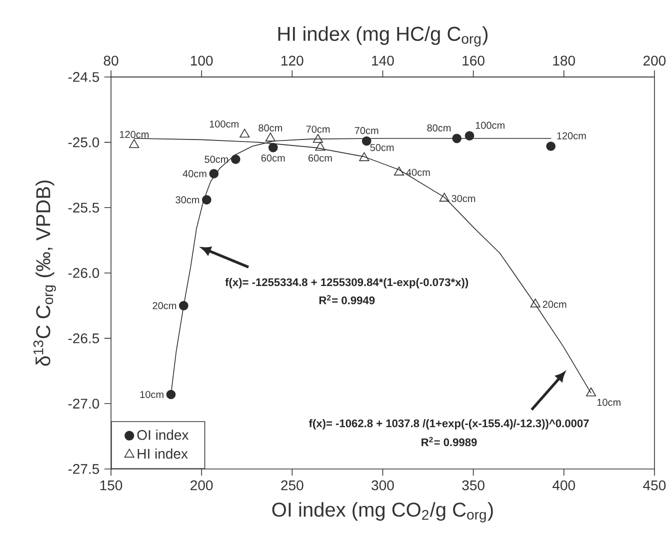 This screenshot has width=672, height=542. I want to click on legend-label: OI index, so click(163, 435).